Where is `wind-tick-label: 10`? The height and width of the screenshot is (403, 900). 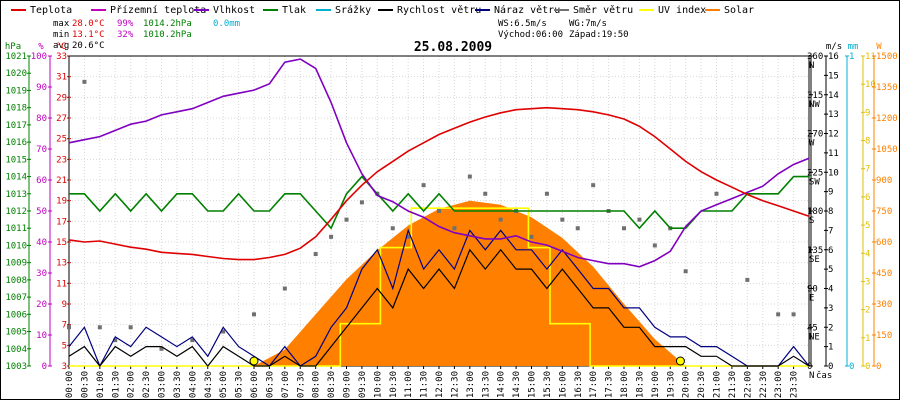
wind-tick-label: 10 is located at coordinates (833, 173).